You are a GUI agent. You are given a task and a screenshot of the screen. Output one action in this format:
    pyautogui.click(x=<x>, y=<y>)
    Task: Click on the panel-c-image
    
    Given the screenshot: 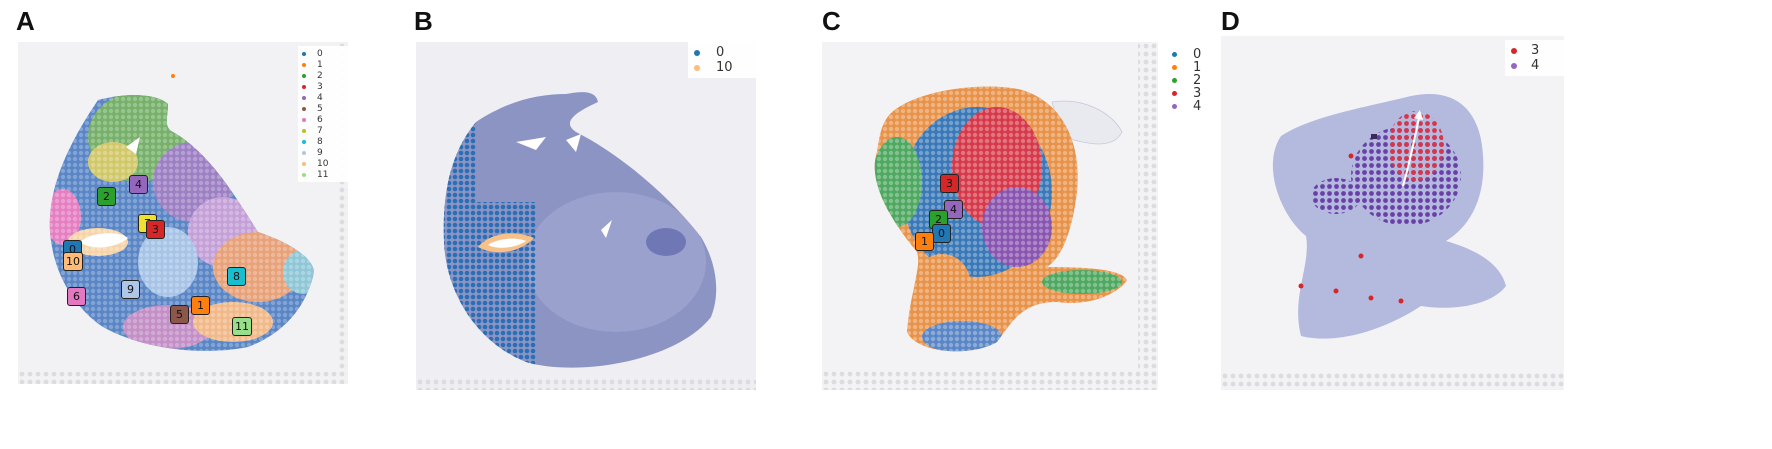 What is the action you would take?
    pyautogui.click(x=990, y=216)
    